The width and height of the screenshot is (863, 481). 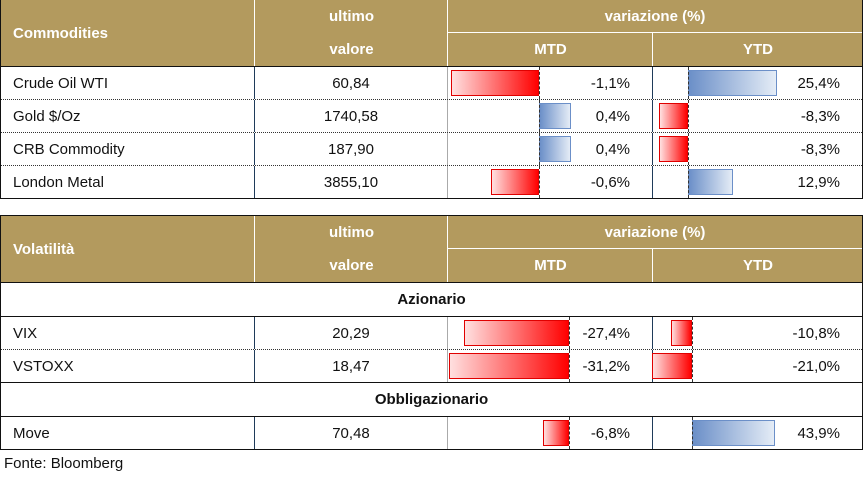 I want to click on table-row: Move 70,48 -6,8% 43,9%, so click(x=431, y=432).